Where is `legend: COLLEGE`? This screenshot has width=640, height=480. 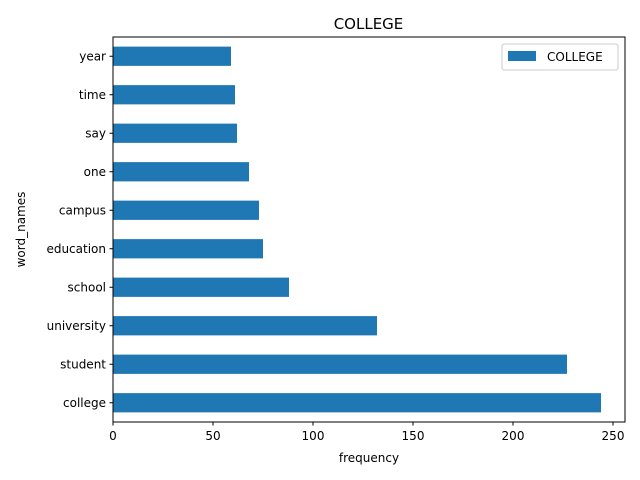 legend: COLLEGE is located at coordinates (560, 57).